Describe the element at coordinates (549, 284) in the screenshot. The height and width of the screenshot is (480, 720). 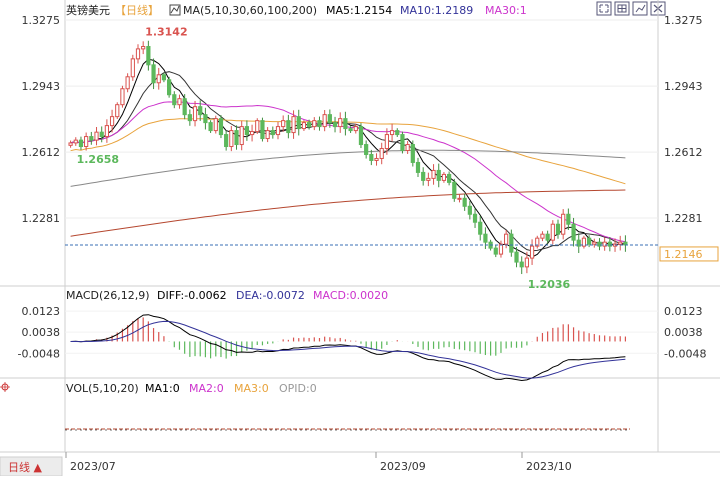
I see `low-annotation: 1.2036` at that location.